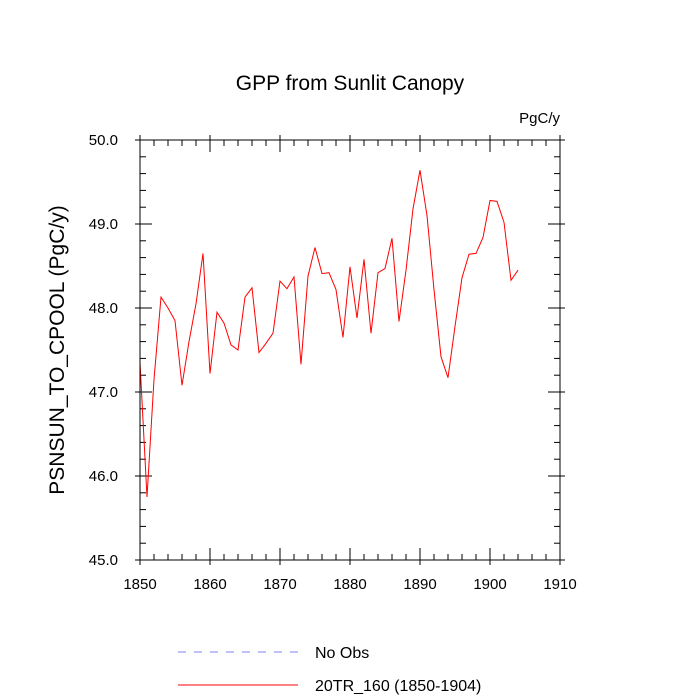 This screenshot has height=700, width=700. I want to click on x-tick-labels: 1850 1860 1870 1880 1890 1900 1910, so click(349, 584).